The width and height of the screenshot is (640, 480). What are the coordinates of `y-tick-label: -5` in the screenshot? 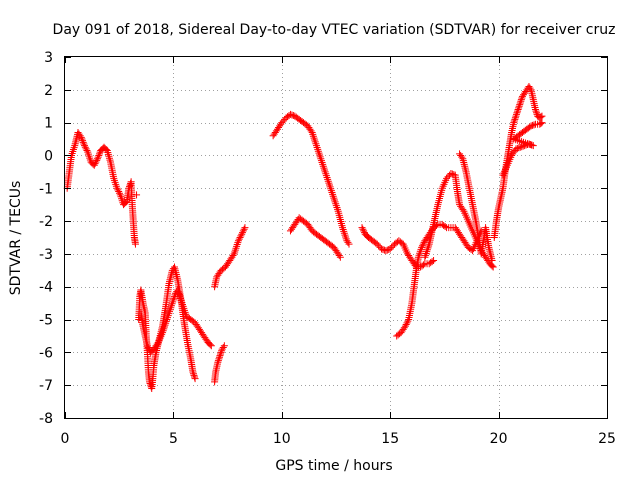 It's located at (46, 321).